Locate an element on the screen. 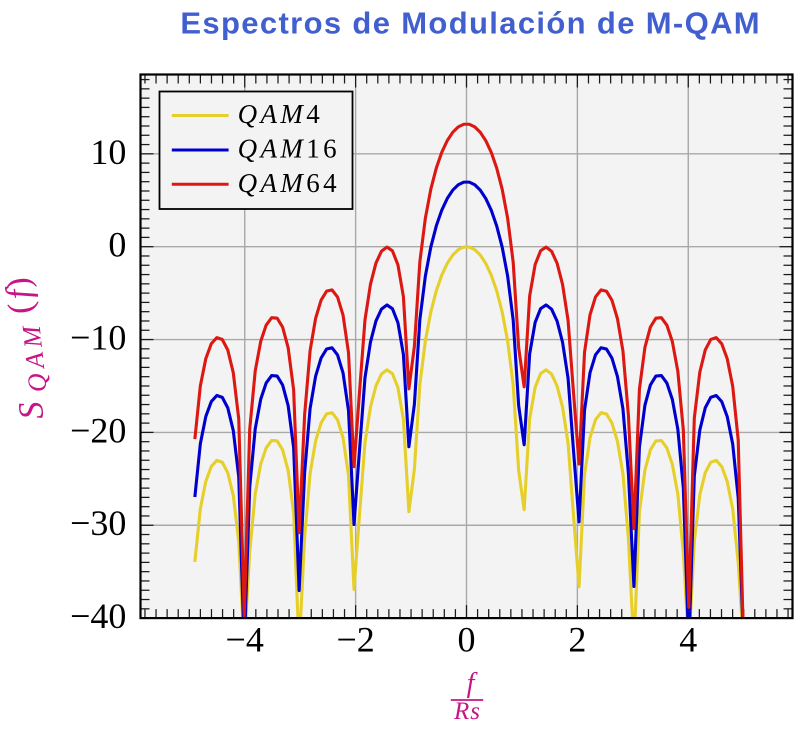 The image size is (794, 736). svg-text: −40 is located at coordinates (98, 616).